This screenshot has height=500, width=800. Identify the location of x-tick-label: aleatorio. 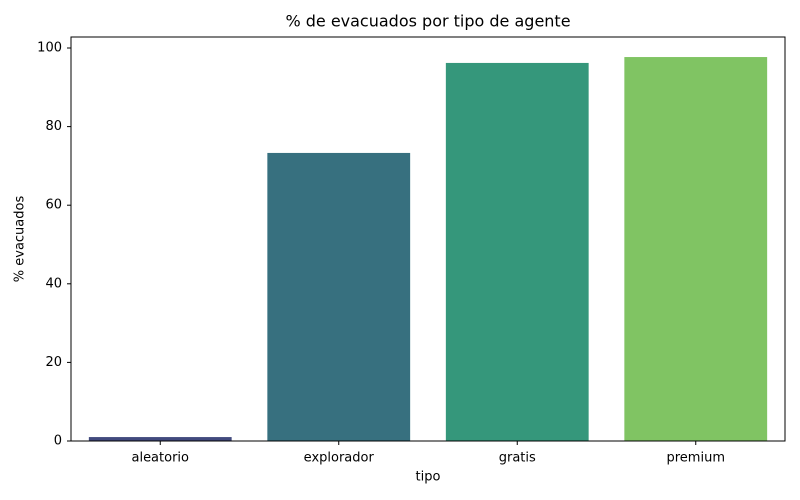
(160, 458).